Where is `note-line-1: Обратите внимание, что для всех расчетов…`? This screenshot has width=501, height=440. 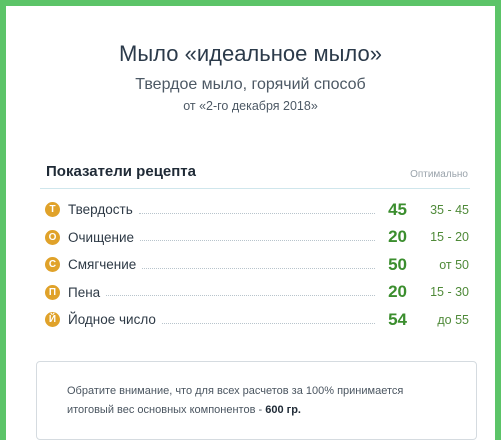 note-line-1: Обратите внимание, что для всех расчетов… is located at coordinates (235, 391).